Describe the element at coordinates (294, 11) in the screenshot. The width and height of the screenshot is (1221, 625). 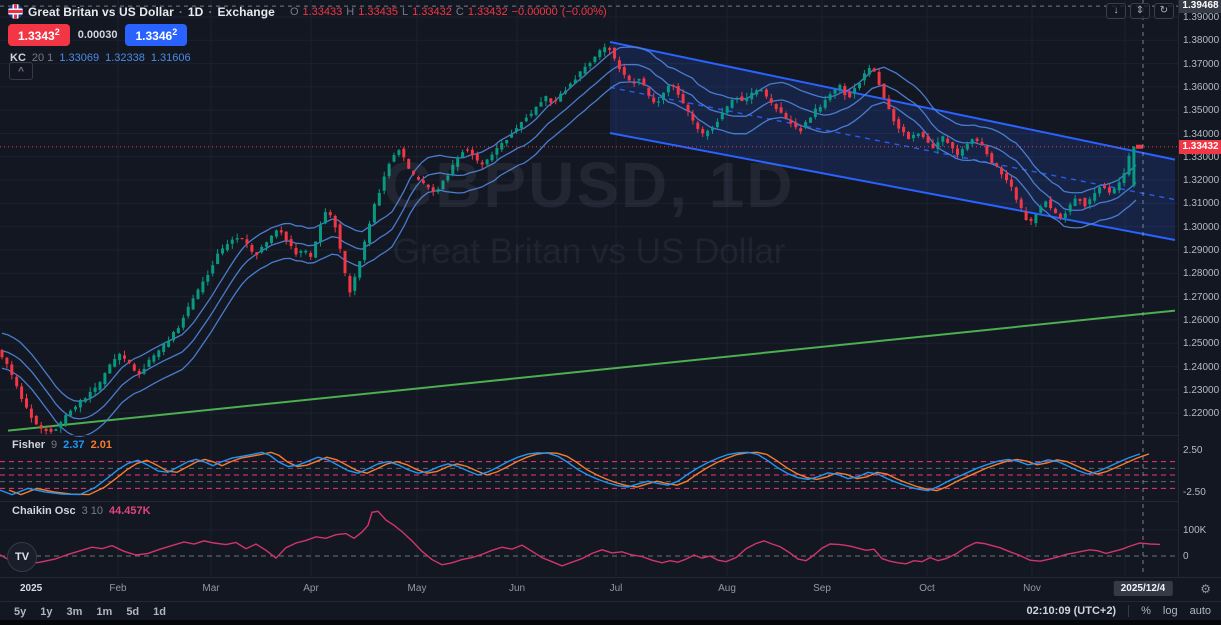
I see `open-label: O` at that location.